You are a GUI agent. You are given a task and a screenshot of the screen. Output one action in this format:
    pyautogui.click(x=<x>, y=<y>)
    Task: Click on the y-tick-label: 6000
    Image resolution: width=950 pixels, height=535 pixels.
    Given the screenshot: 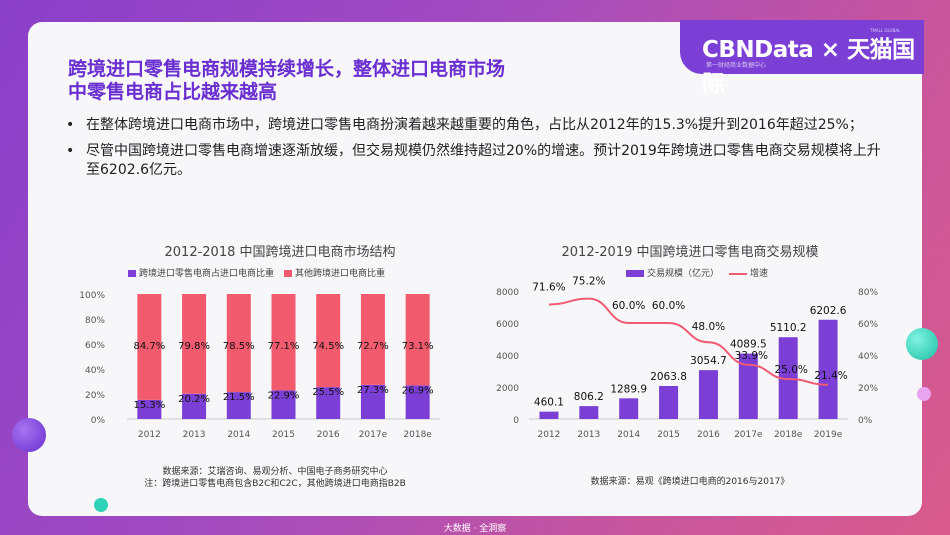 What is the action you would take?
    pyautogui.click(x=507, y=325)
    